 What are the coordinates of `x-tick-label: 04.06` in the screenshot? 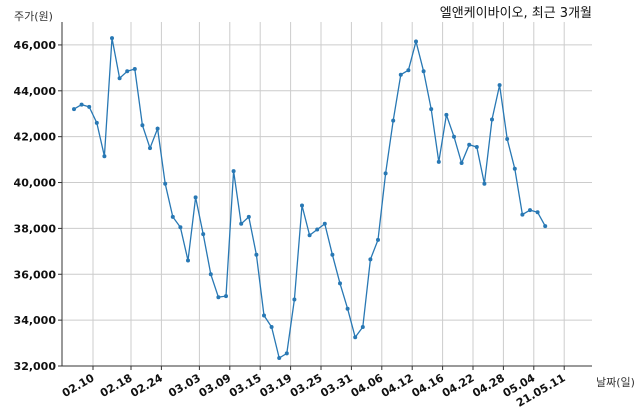 It's located at (367, 385).